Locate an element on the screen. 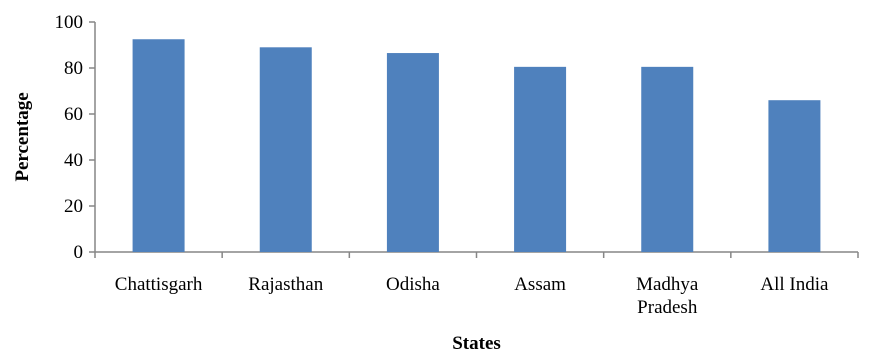 Image resolution: width=876 pixels, height=363 pixels. x-tick-label: Assam is located at coordinates (540, 284).